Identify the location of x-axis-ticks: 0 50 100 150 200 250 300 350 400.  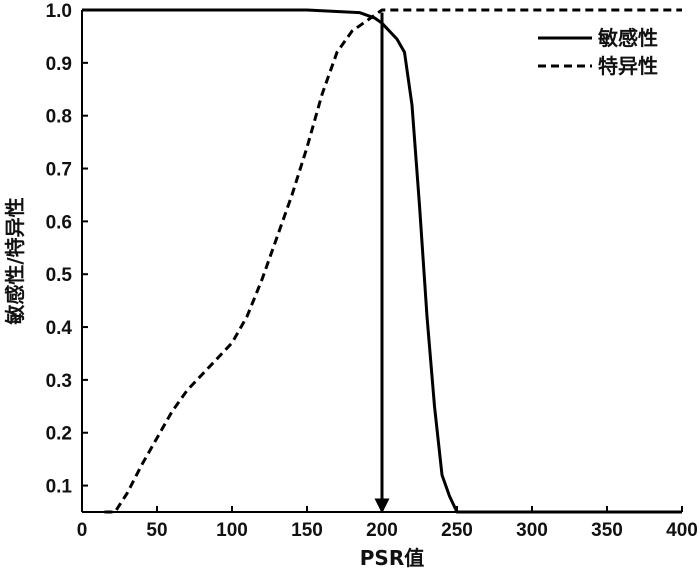
(387, 523).